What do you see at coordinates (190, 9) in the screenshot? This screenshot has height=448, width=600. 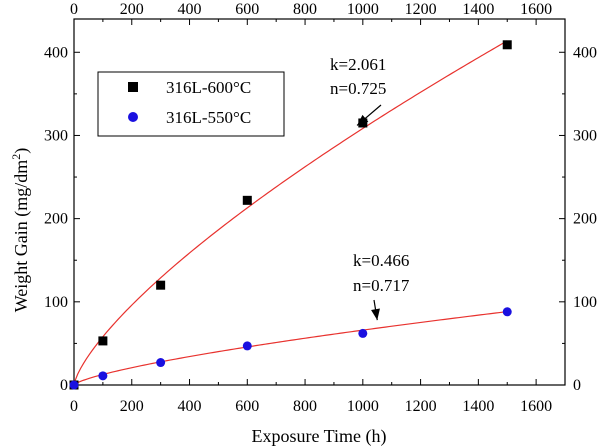 I see `x-tick-label-top: 400` at bounding box center [190, 9].